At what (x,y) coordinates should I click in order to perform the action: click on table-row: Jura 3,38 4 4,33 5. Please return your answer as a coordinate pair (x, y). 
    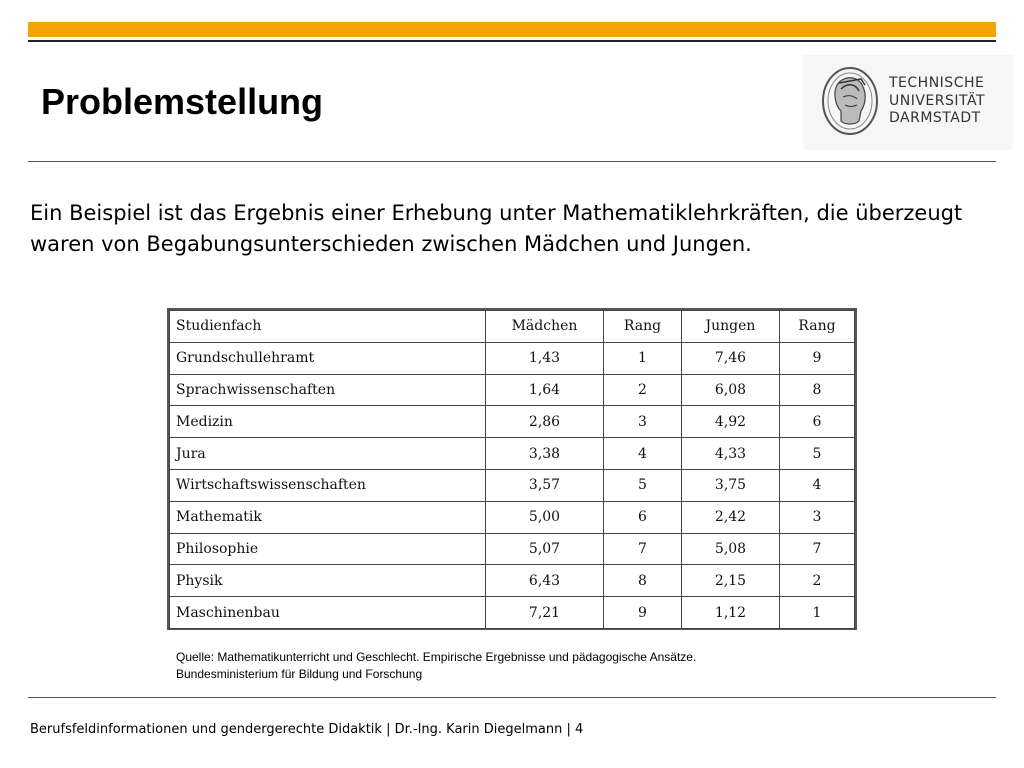
    Looking at the image, I should click on (512, 453).